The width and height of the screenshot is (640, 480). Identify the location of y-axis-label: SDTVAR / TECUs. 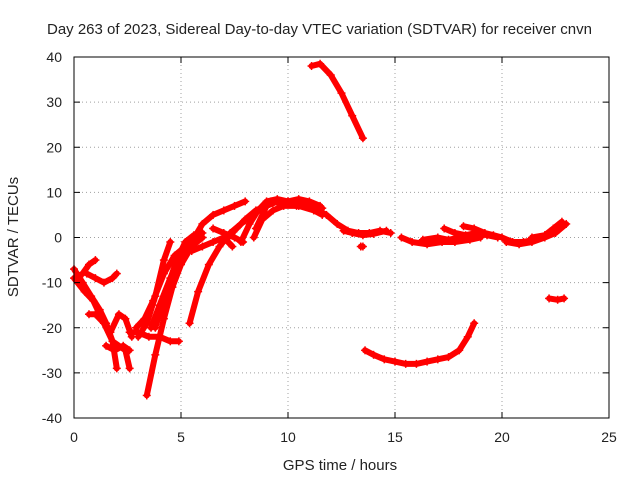
(13, 237).